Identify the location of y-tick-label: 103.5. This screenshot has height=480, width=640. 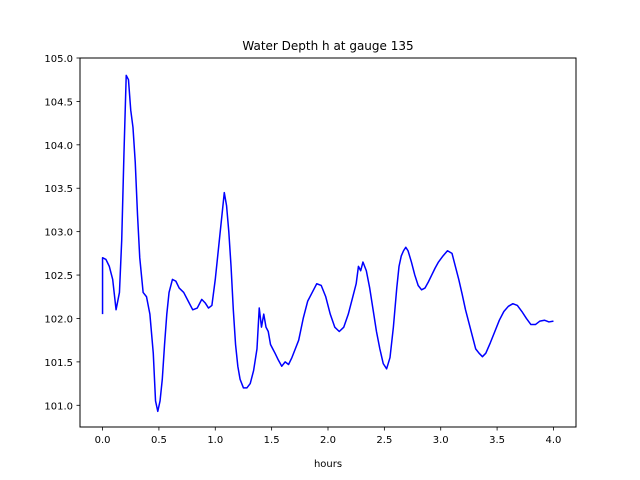
(58, 189).